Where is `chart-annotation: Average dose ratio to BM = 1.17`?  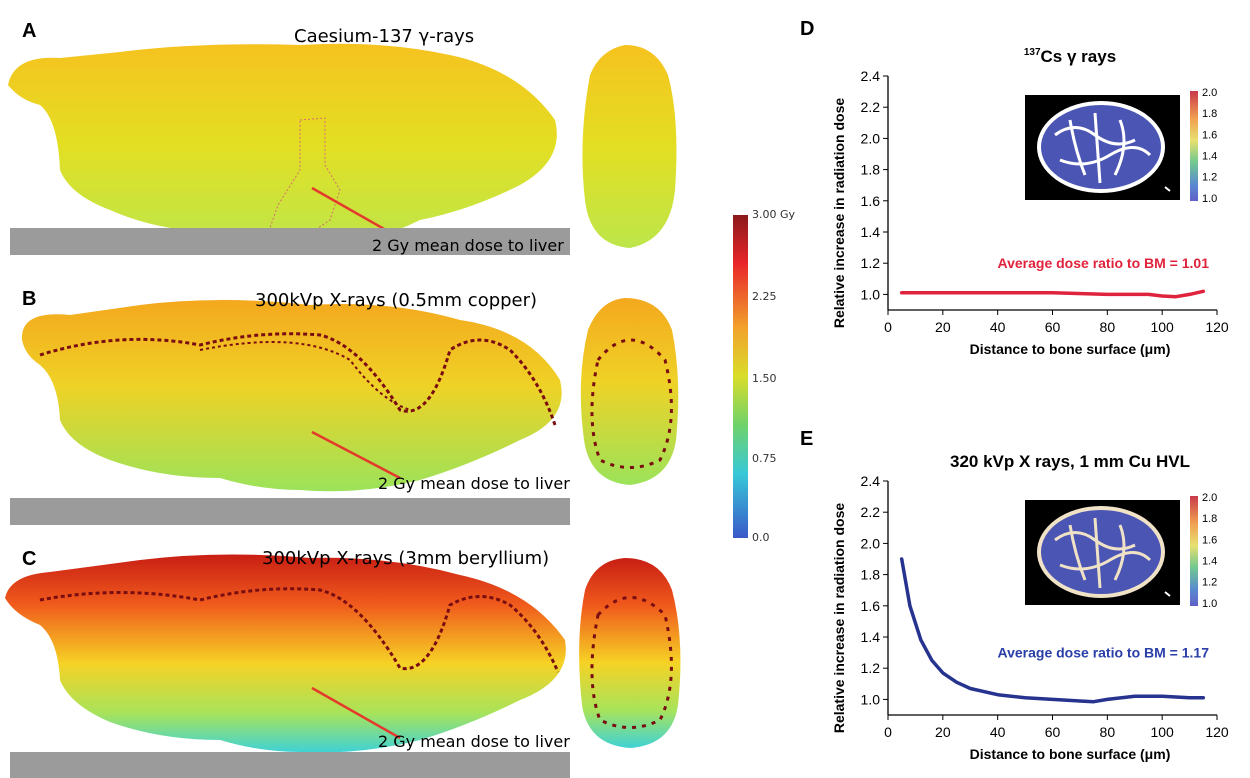
chart-annotation: Average dose ratio to BM = 1.17 is located at coordinates (1104, 653).